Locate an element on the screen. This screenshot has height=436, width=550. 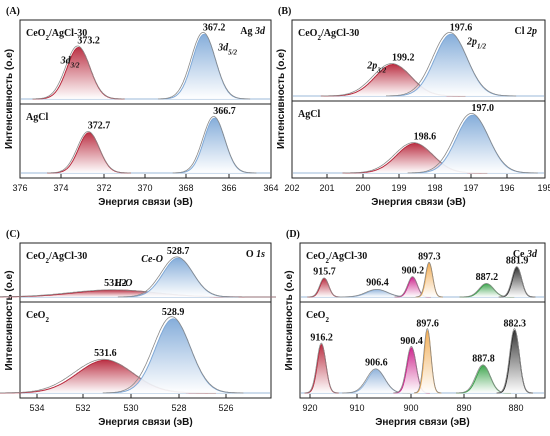
x-tick-label: 198 is located at coordinates (434, 188).